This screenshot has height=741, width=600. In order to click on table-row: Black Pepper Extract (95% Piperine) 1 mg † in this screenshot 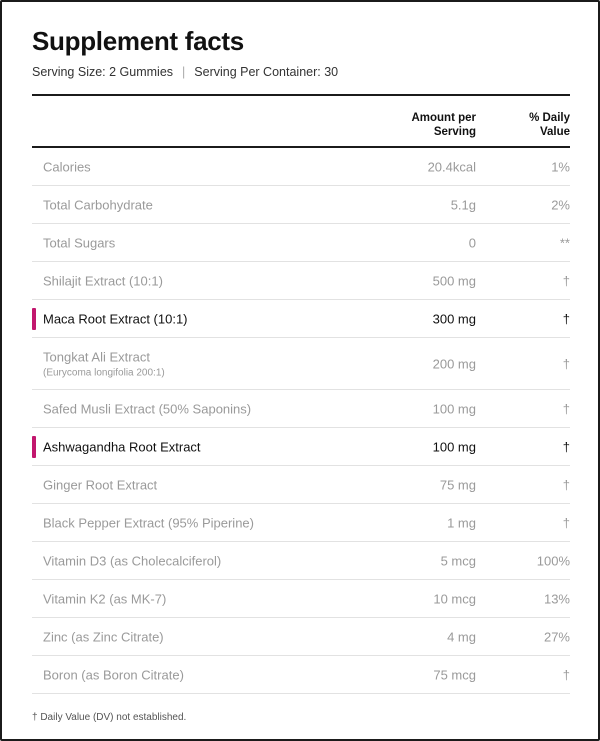, I will do `click(301, 523)`.